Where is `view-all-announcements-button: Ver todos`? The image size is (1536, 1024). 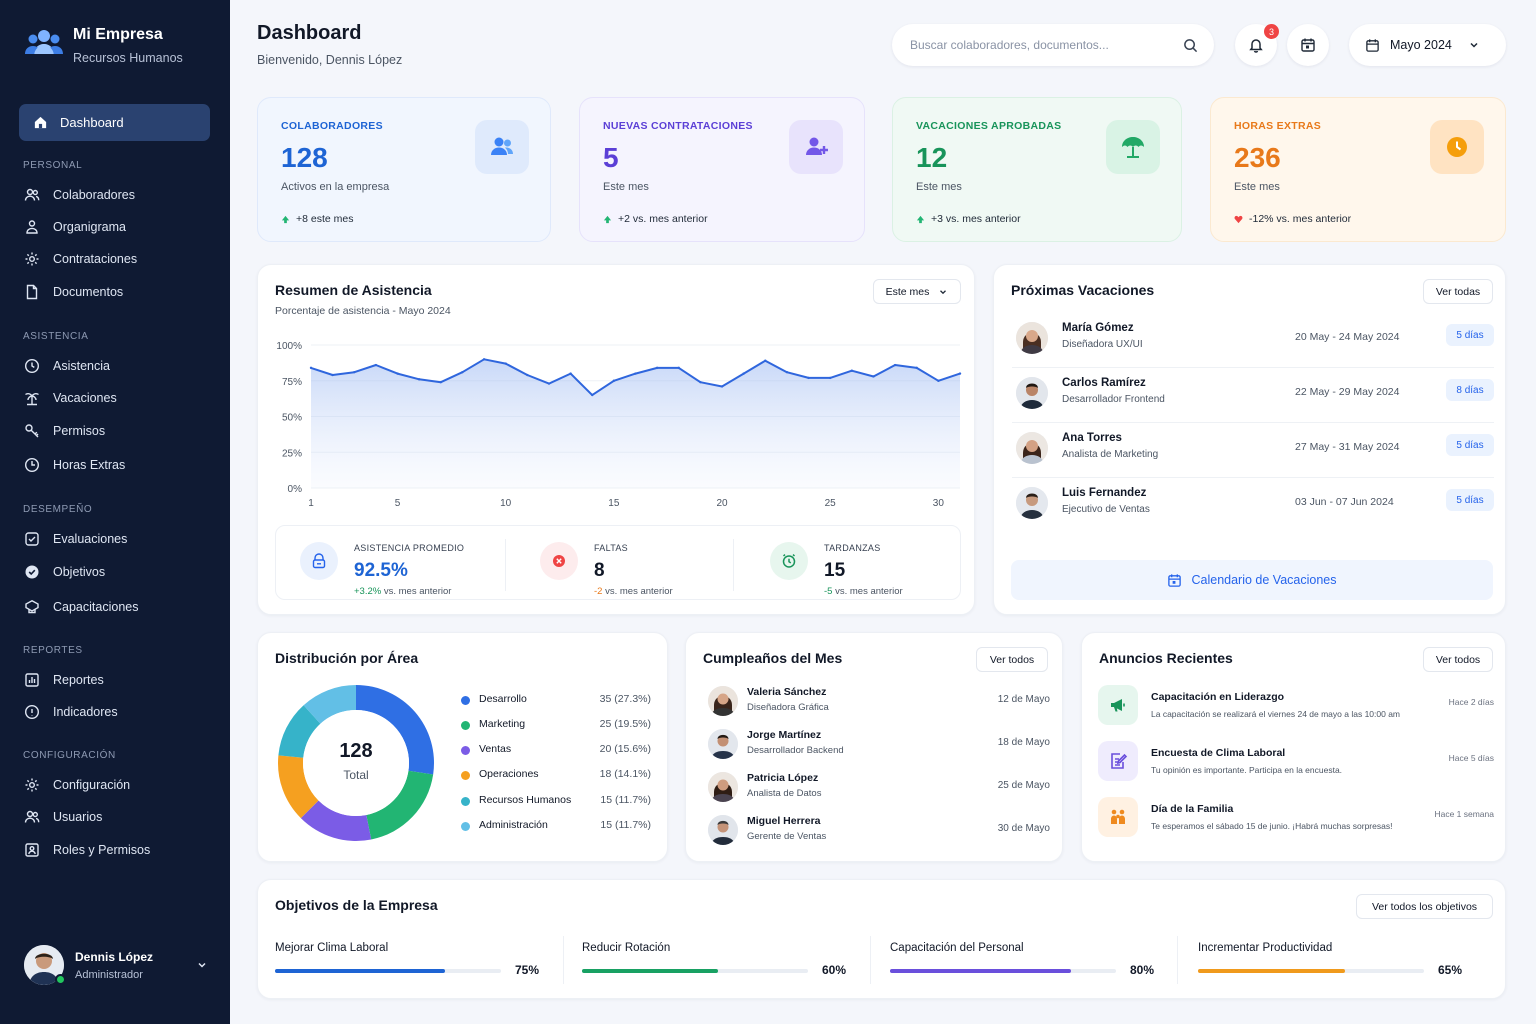 view-all-announcements-button: Ver todos is located at coordinates (1458, 659).